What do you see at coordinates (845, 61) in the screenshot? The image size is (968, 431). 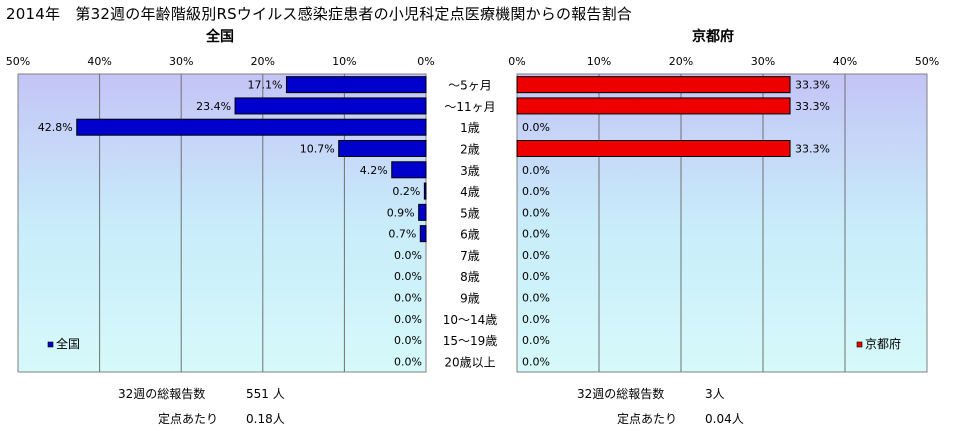 I see `kyoto-x-tick-label: 40%` at bounding box center [845, 61].